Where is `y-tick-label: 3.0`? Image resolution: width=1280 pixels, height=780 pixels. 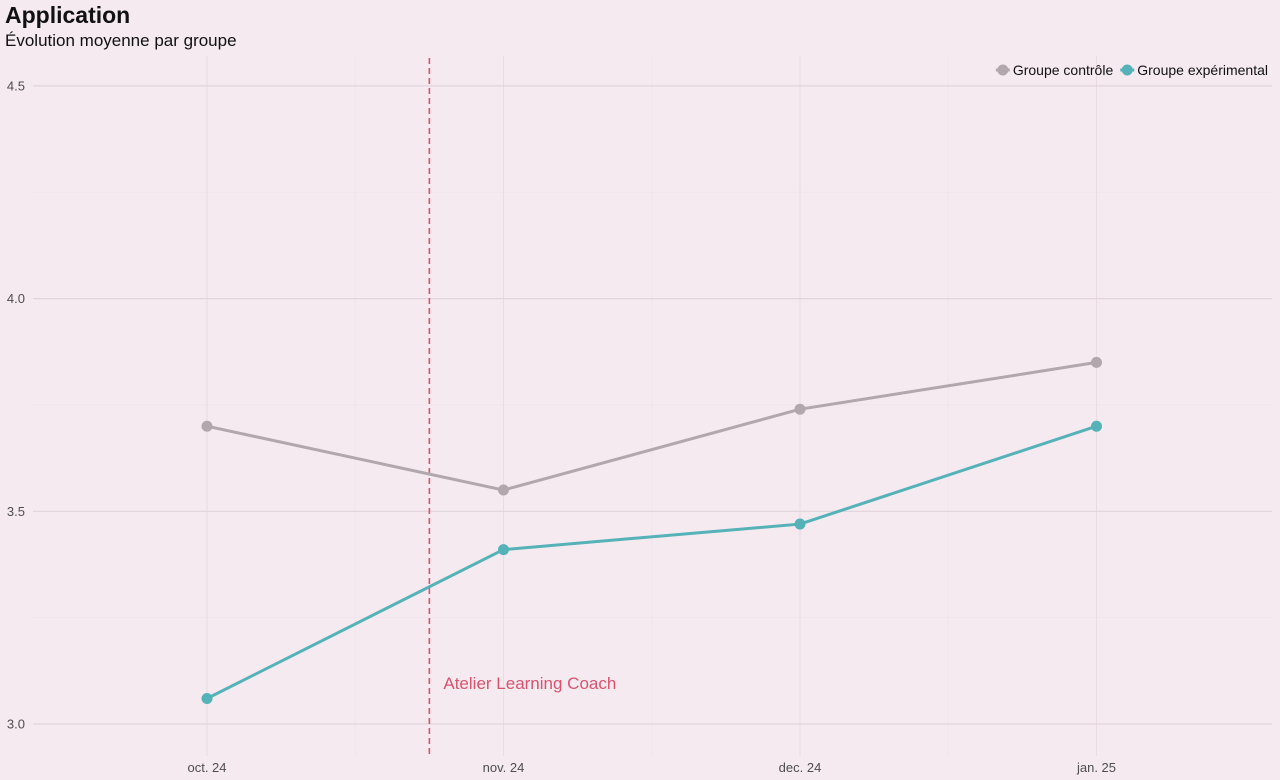 y-tick-label: 3.0 is located at coordinates (16, 724).